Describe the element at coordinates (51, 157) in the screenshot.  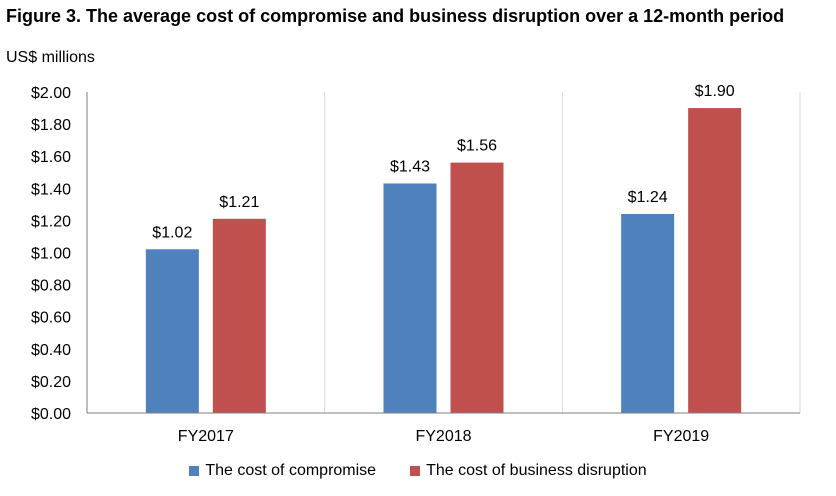
I see `y-tick-label: $1.60` at that location.